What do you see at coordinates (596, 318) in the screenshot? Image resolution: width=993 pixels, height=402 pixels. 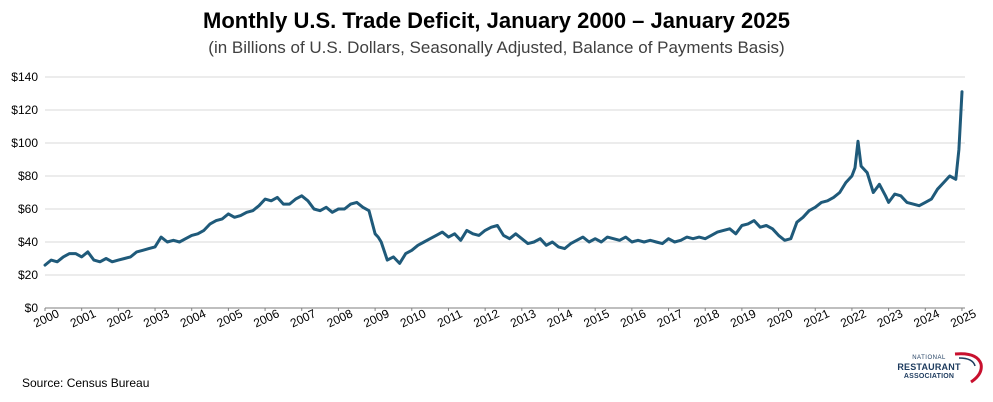 I see `x-tick-label: 2015` at bounding box center [596, 318].